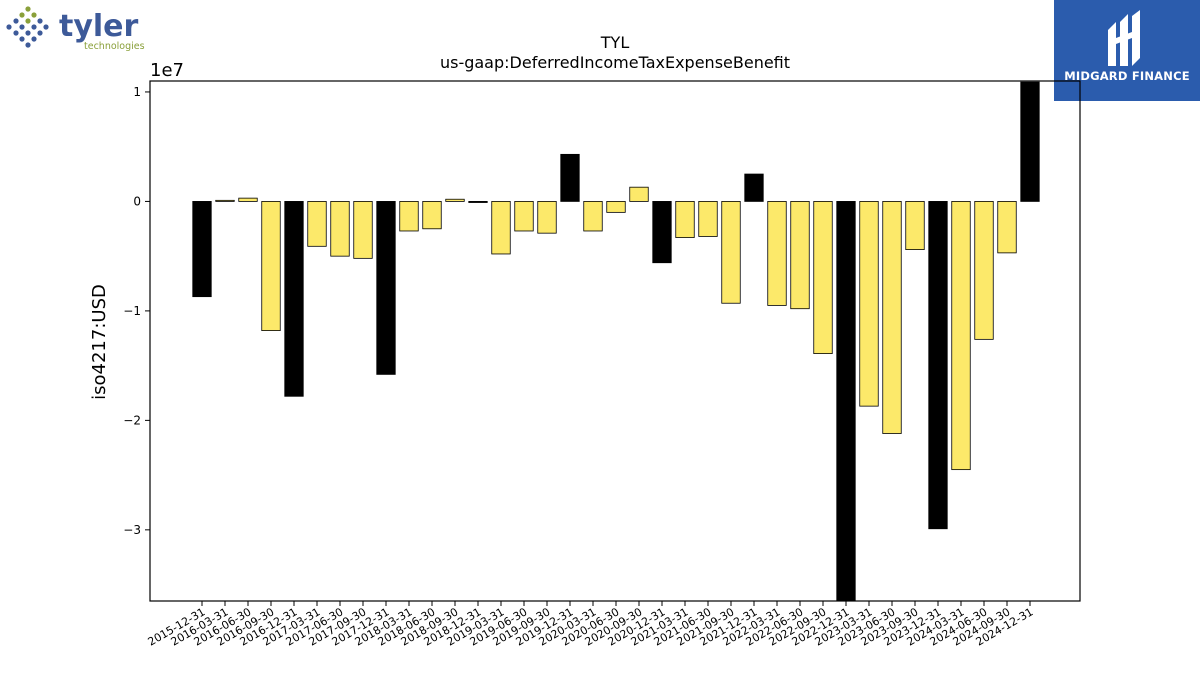 Image resolution: width=1200 pixels, height=675 pixels. Describe the element at coordinates (99, 342) in the screenshot. I see `y-axis-label: iso4217:USD` at that location.